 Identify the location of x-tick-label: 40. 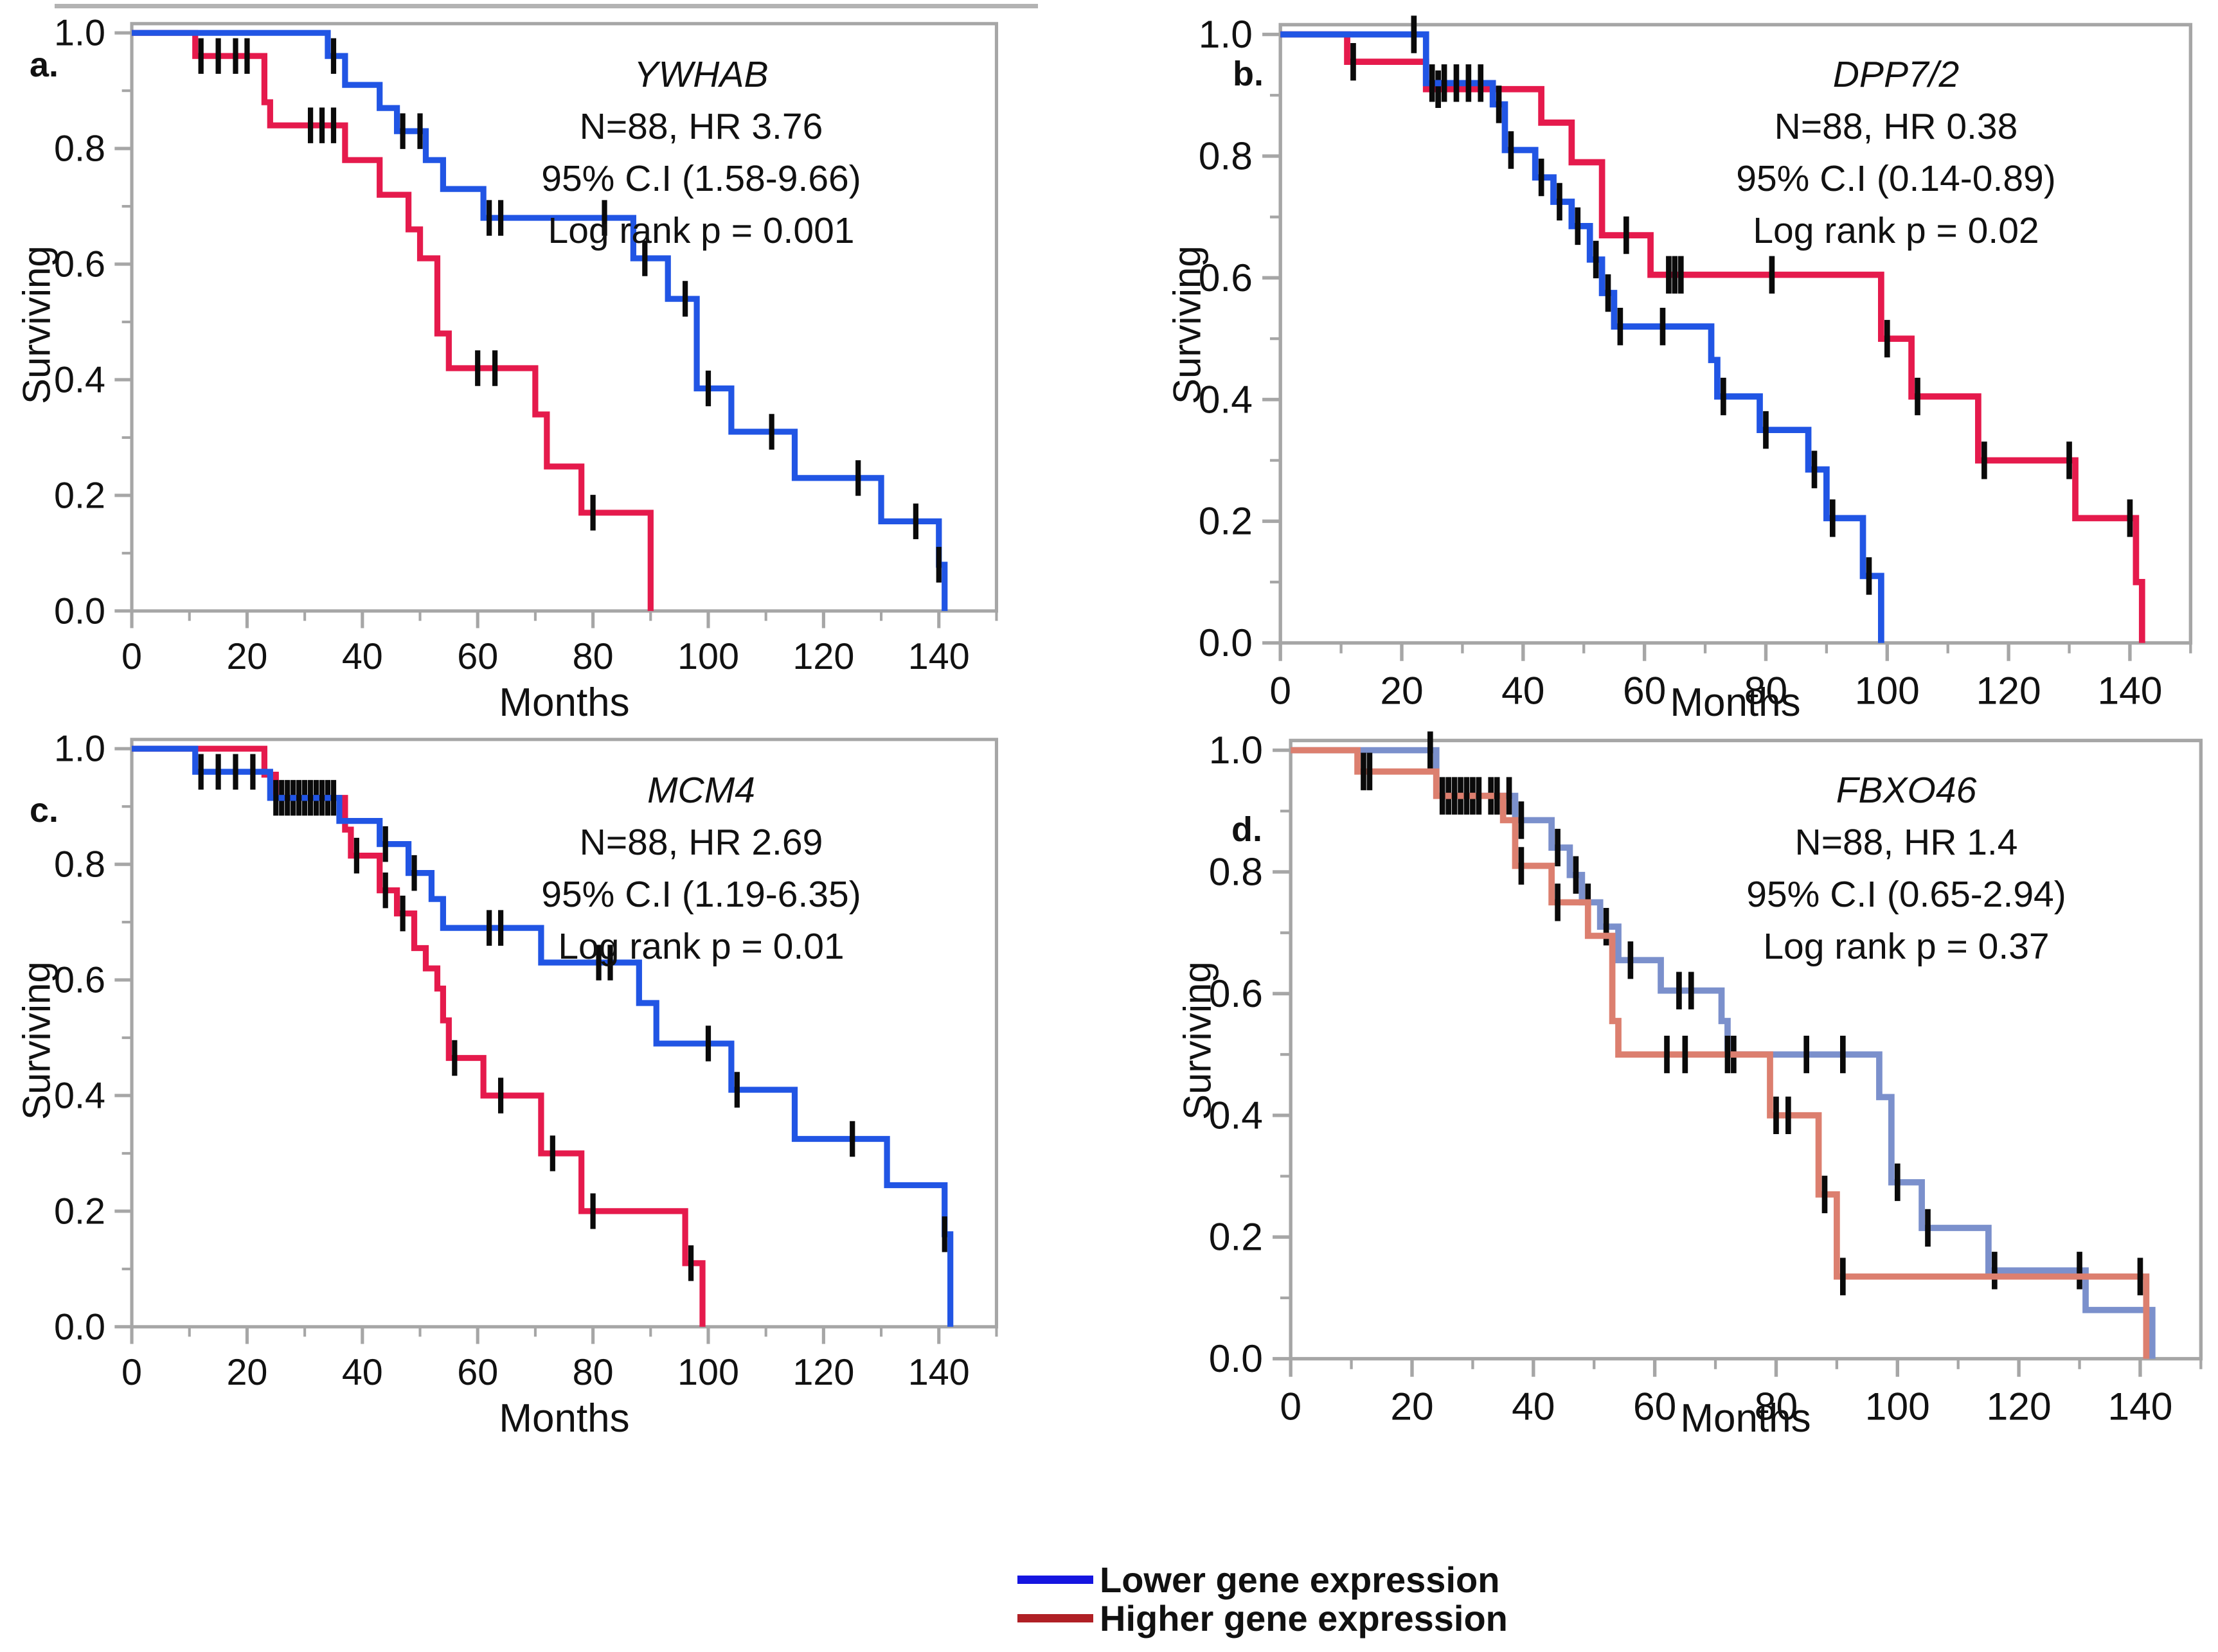
(362, 656).